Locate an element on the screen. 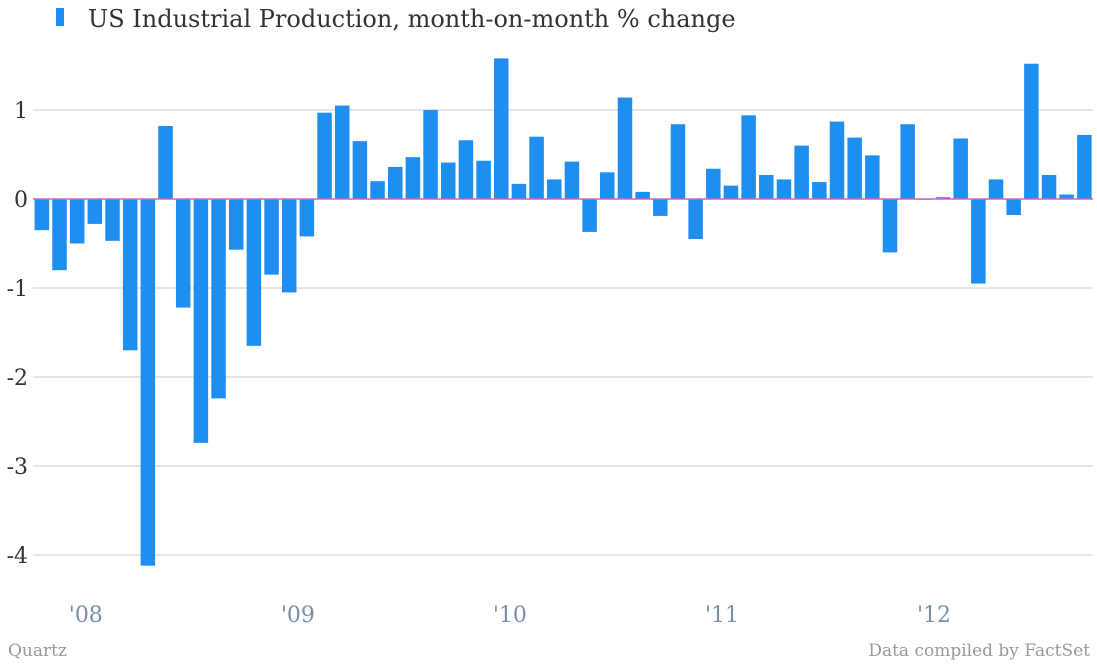  y-tick-label: 0 is located at coordinates (21, 200).